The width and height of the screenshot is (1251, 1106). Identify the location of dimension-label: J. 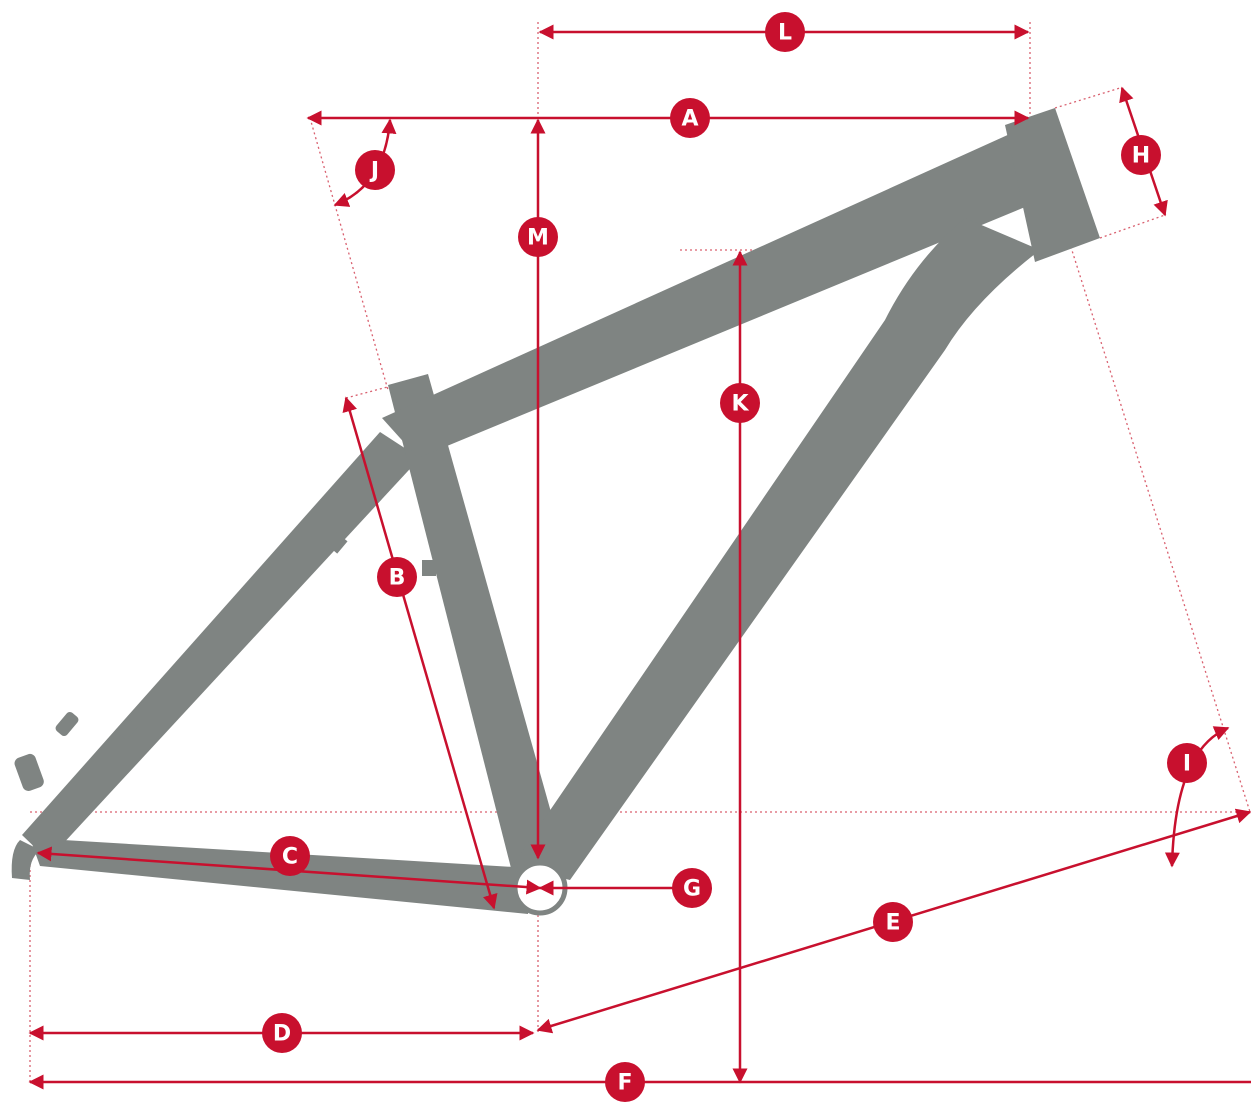
(374, 171).